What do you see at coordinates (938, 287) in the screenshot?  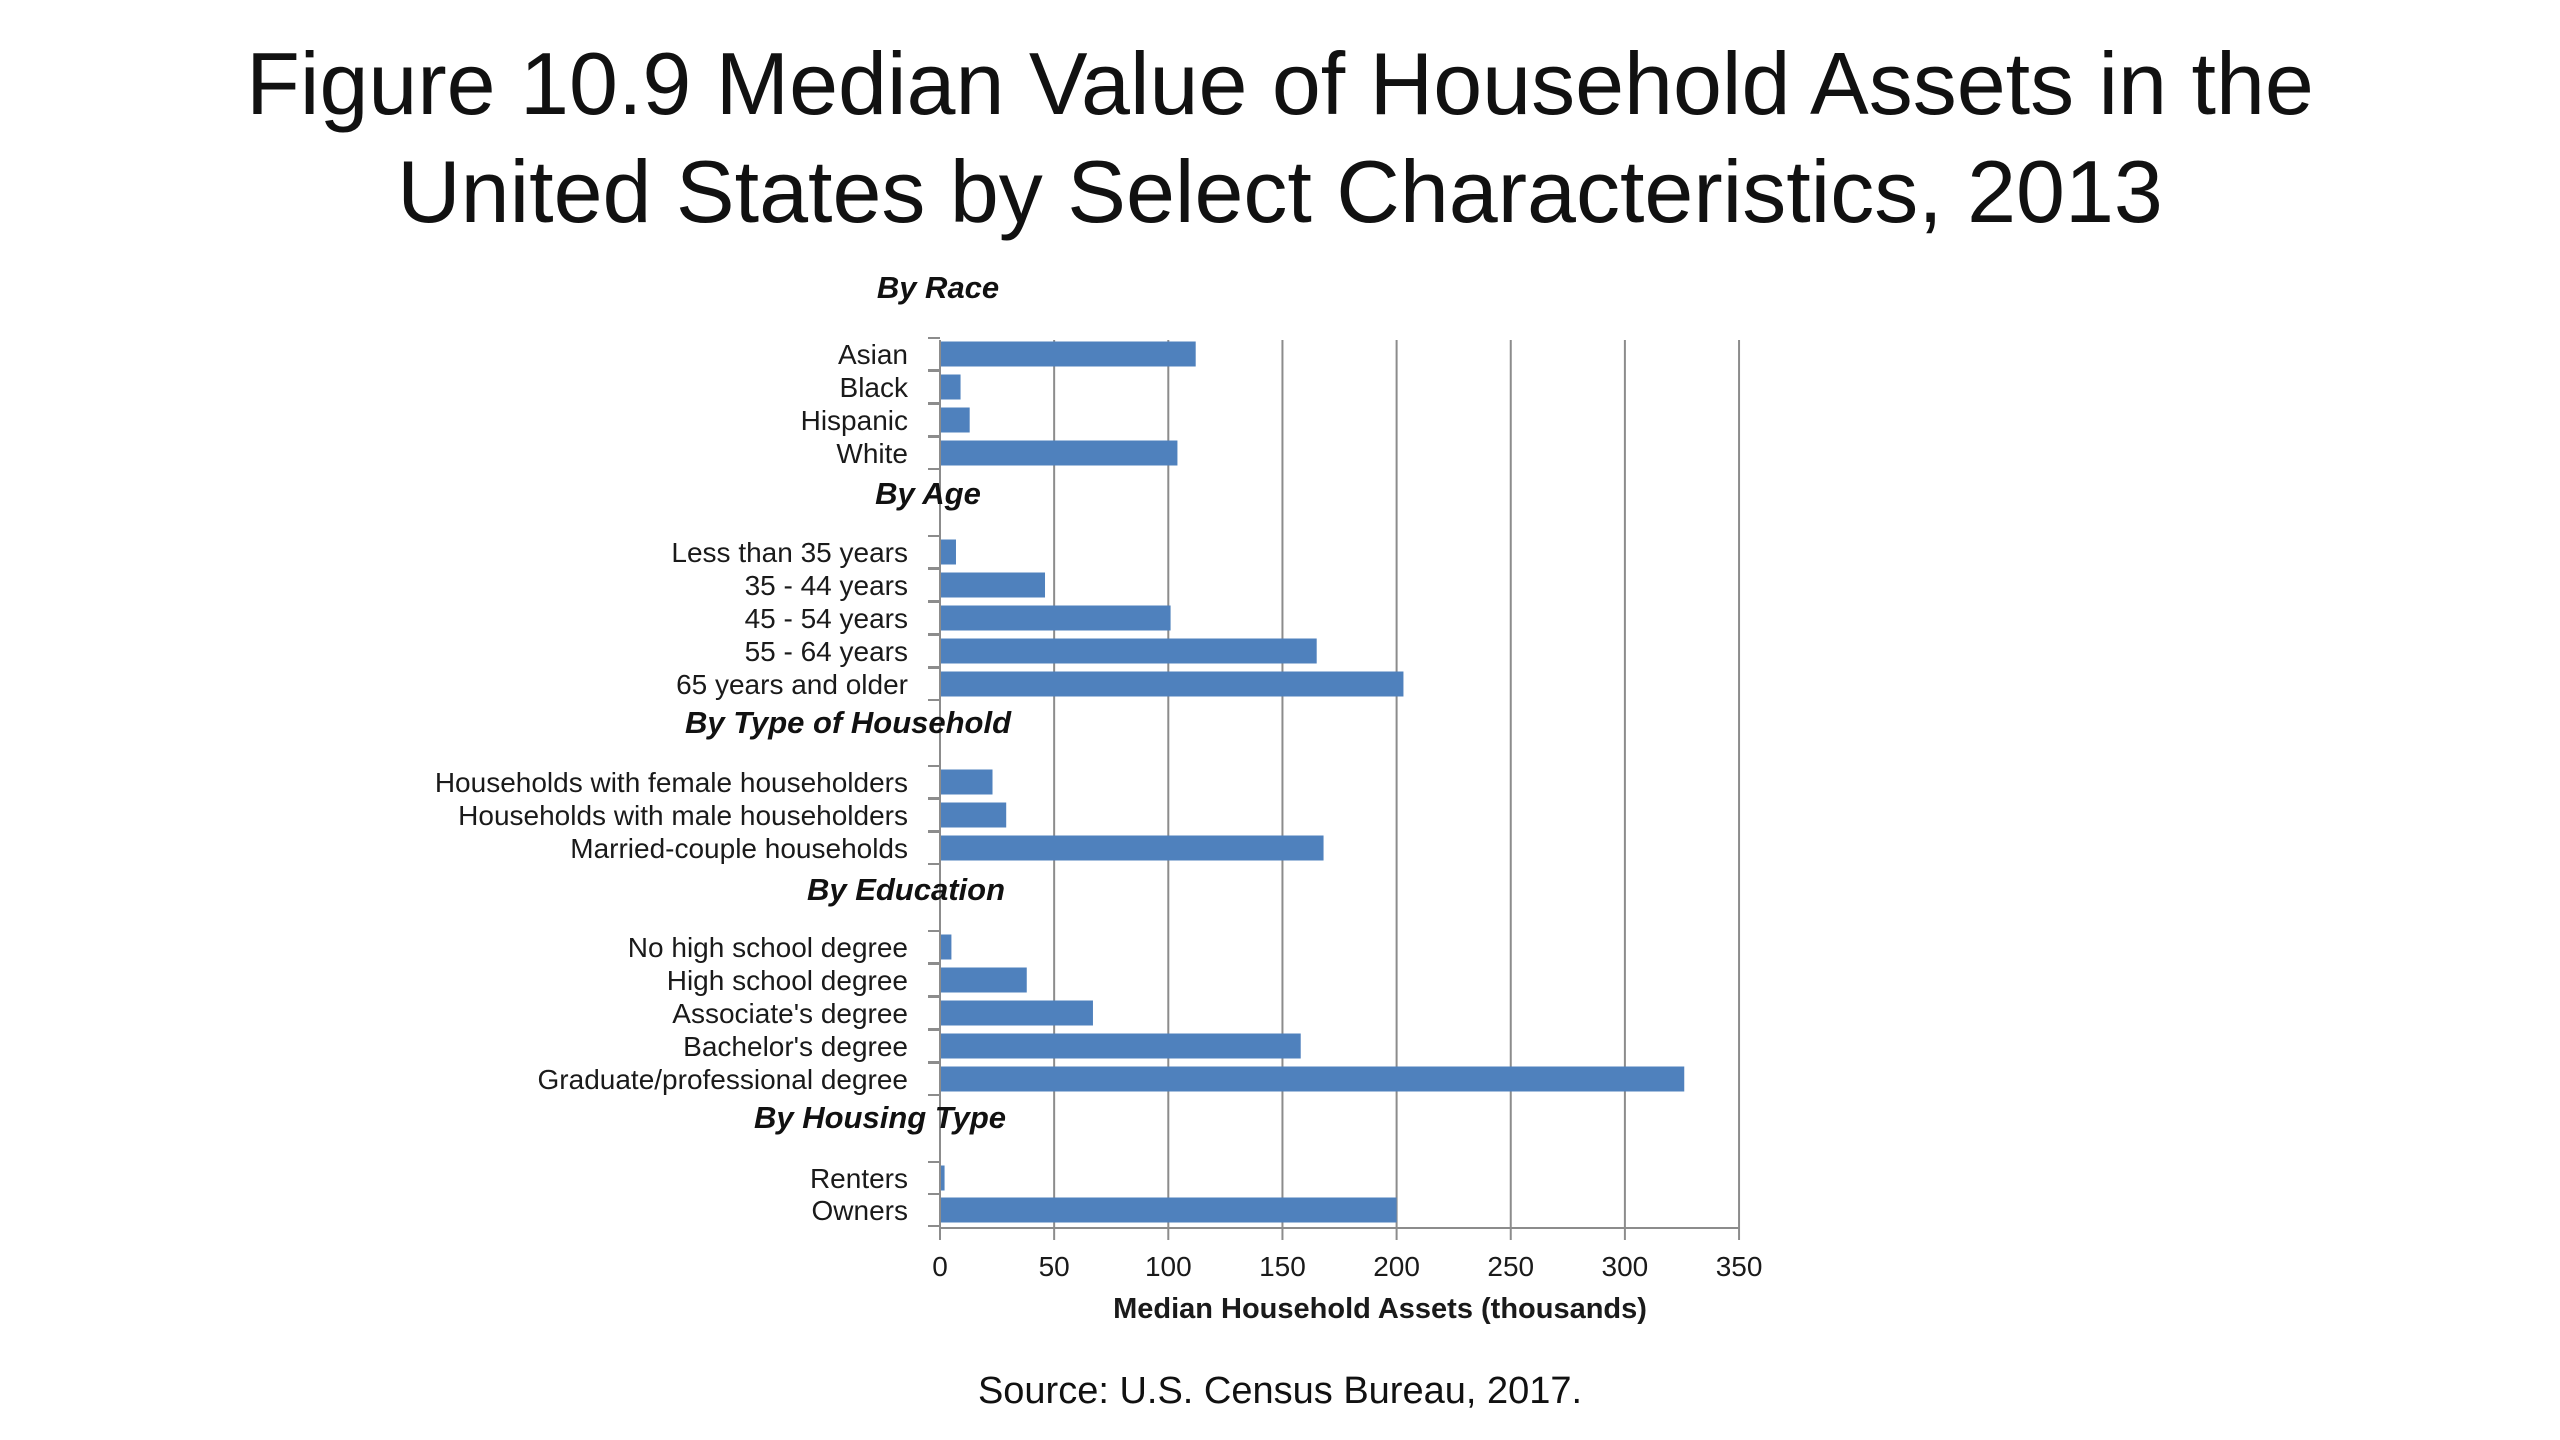 I see `group-heading: By Race` at bounding box center [938, 287].